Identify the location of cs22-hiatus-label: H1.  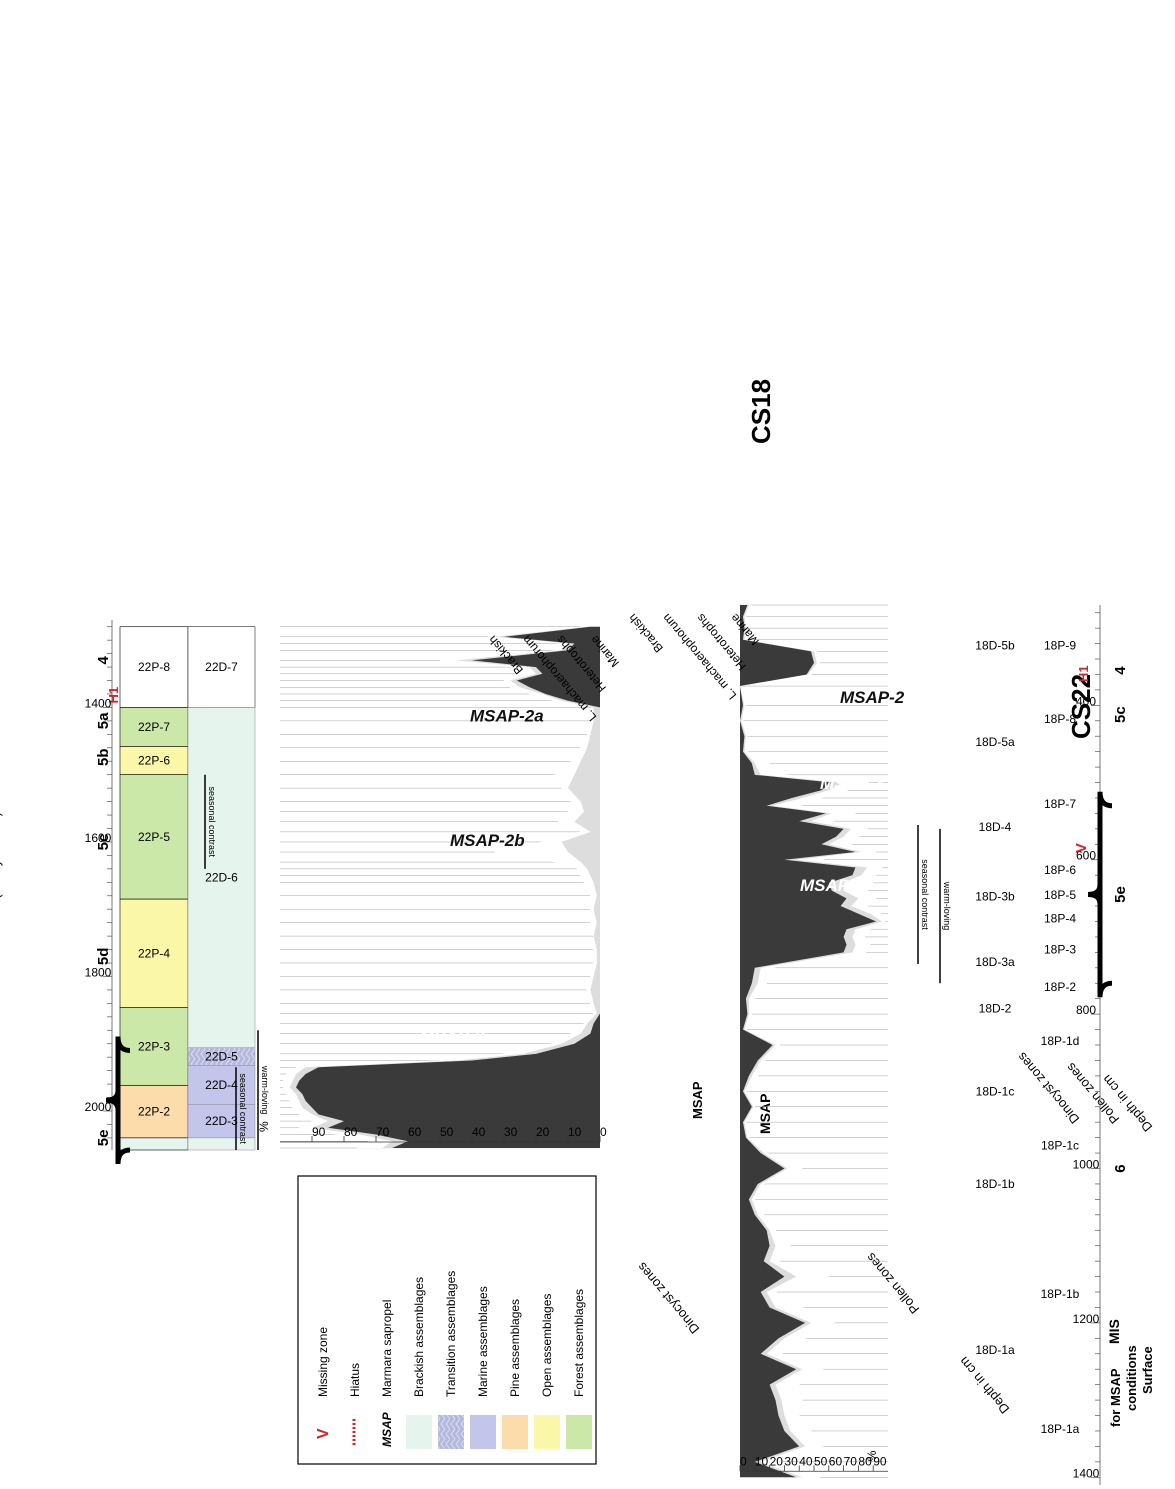
(113, 695).